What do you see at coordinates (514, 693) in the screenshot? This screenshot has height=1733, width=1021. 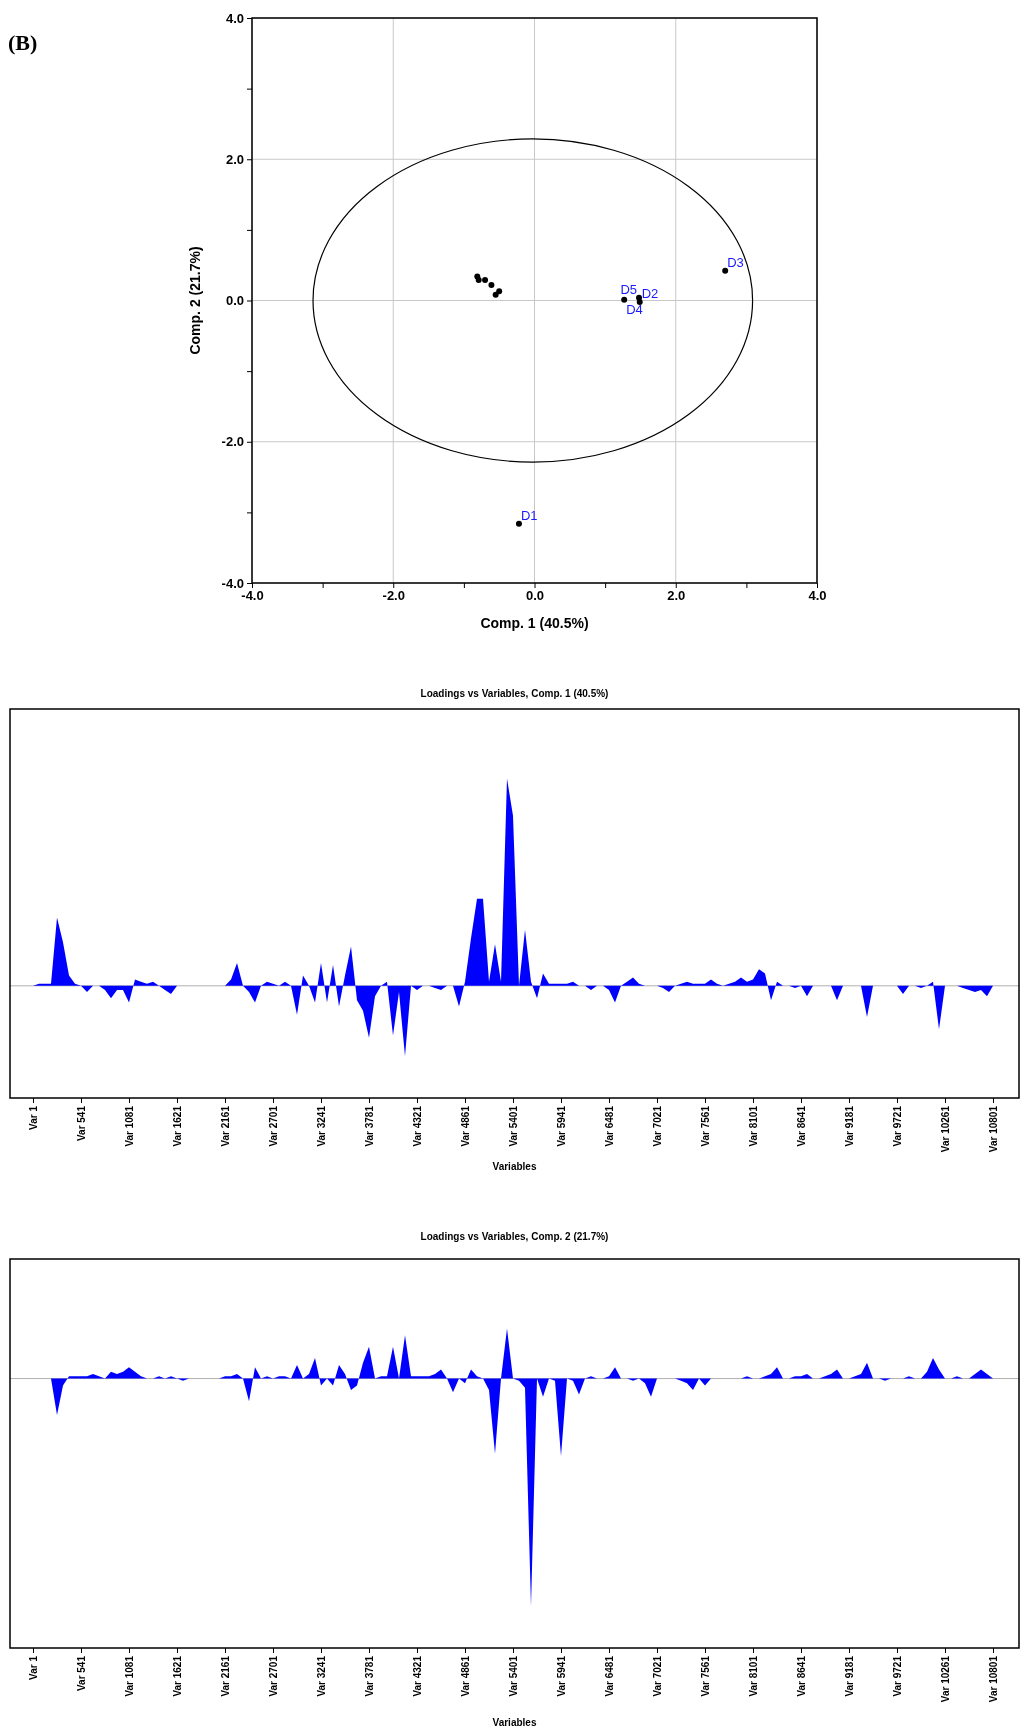 I see `chart-title: Loadings vs Variables, Comp. 1 (40.5%)` at bounding box center [514, 693].